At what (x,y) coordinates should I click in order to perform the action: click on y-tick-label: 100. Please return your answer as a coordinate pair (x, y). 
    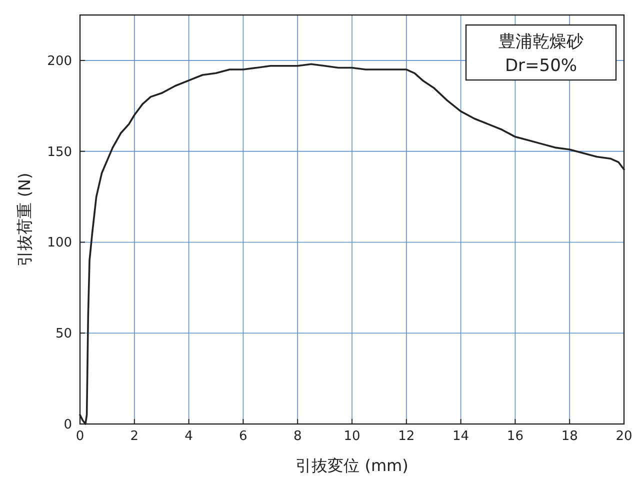
    Looking at the image, I should click on (59, 243).